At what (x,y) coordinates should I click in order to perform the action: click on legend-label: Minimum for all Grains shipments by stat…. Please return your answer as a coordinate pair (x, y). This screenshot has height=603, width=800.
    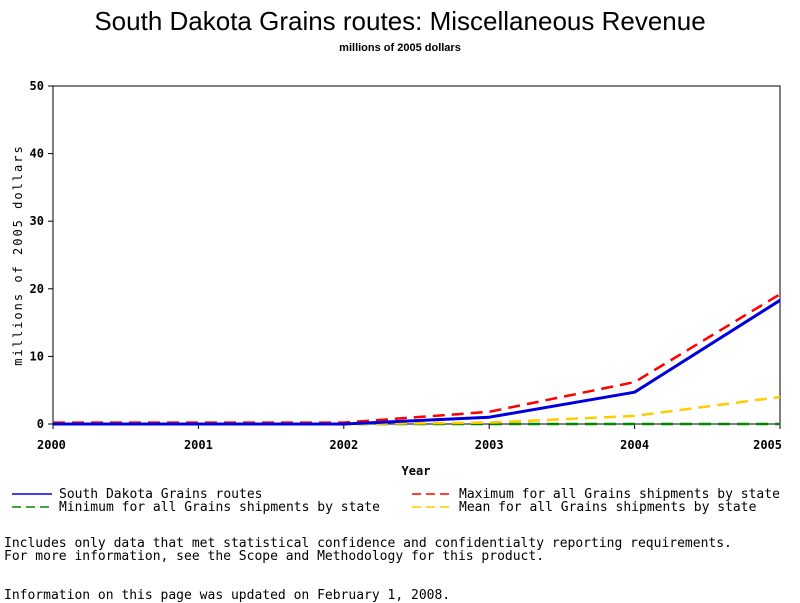
    Looking at the image, I should click on (219, 507).